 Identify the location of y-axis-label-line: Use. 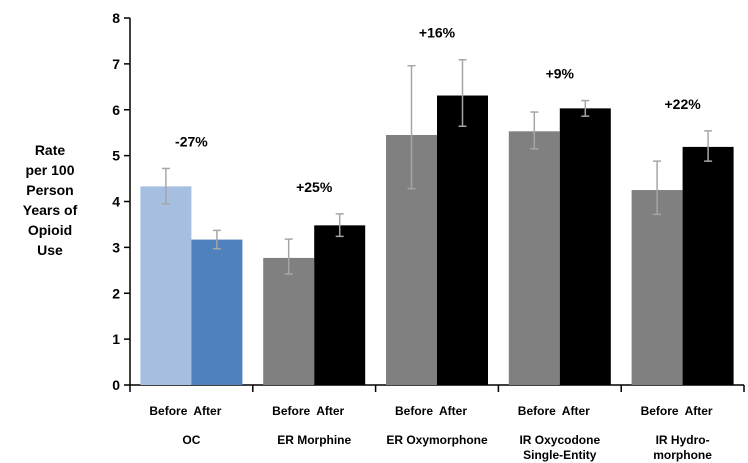
(50, 250).